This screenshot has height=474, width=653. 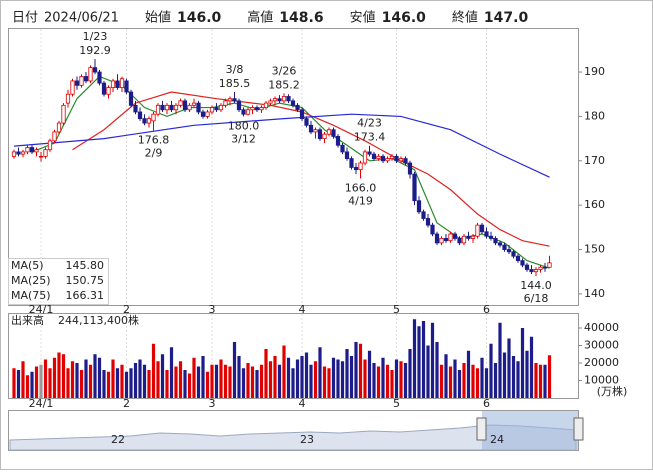 I want to click on legend-value: 166.31, so click(x=85, y=295).